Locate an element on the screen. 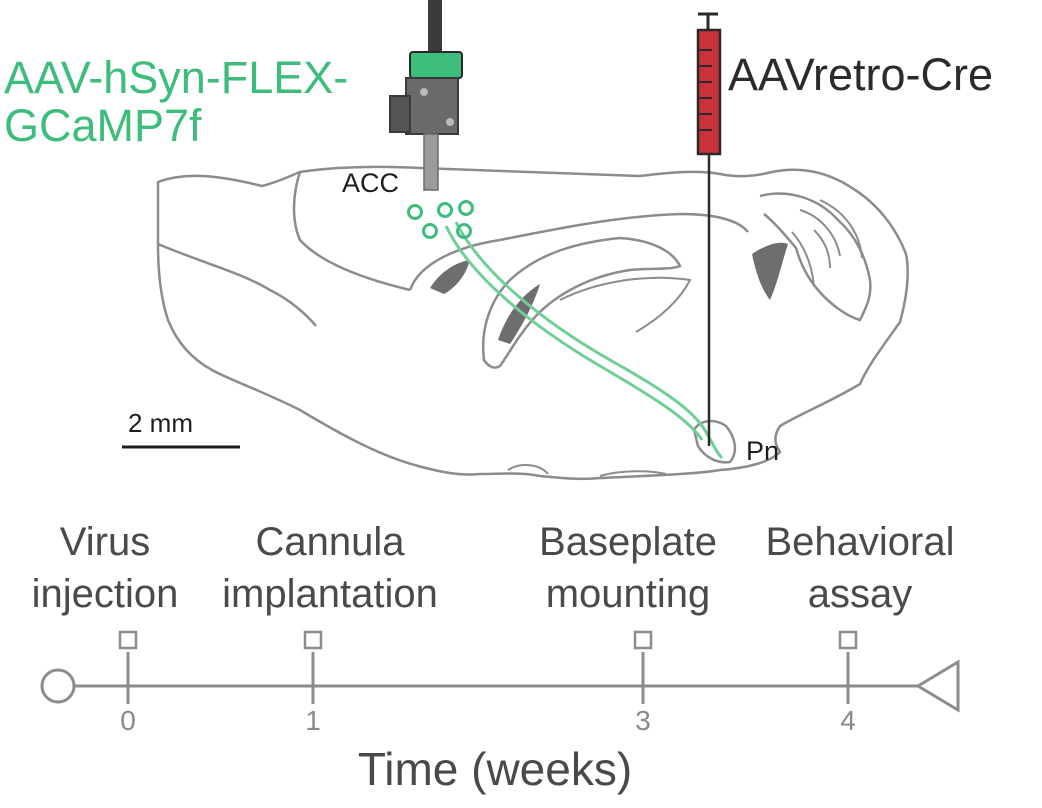 The width and height of the screenshot is (1042, 808). corpus-callosum is located at coordinates (578, 251).